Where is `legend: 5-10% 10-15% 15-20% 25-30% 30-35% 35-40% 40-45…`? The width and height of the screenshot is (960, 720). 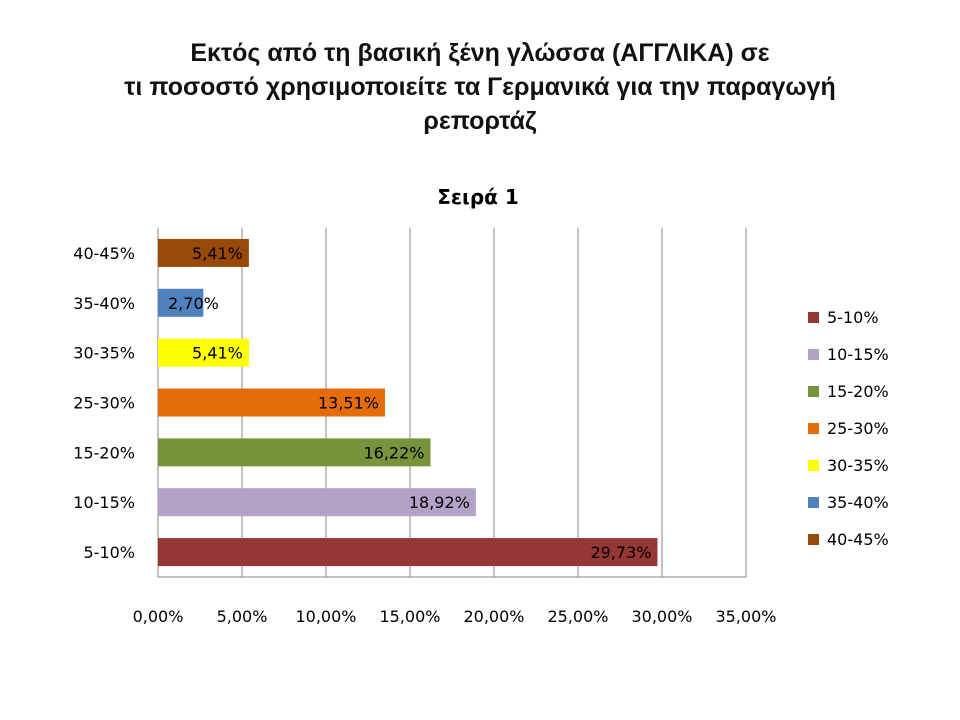 legend: 5-10% 10-15% 15-20% 25-30% 30-35% 35-40% 40-45… is located at coordinates (848, 428).